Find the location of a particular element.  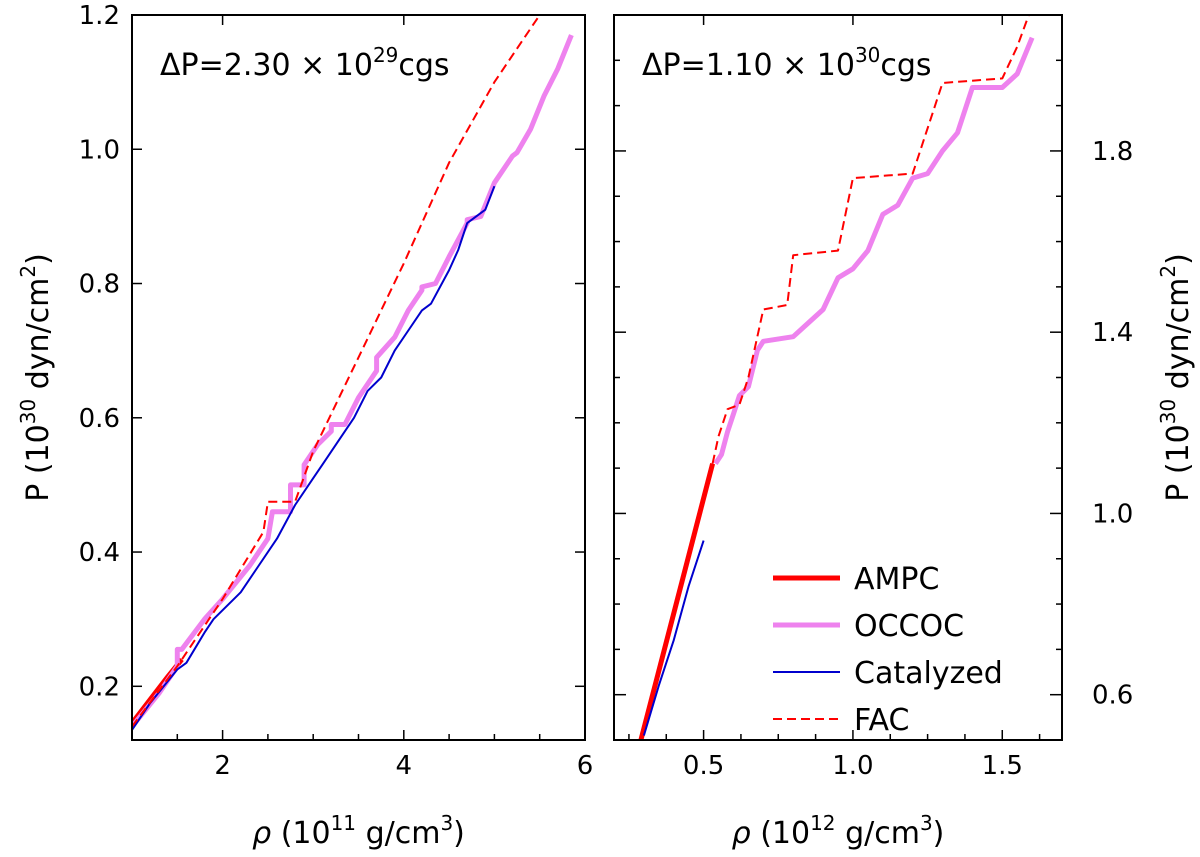

right-delta-p-annotation: ΔP=1.10 × 1030cgs is located at coordinates (787, 63).